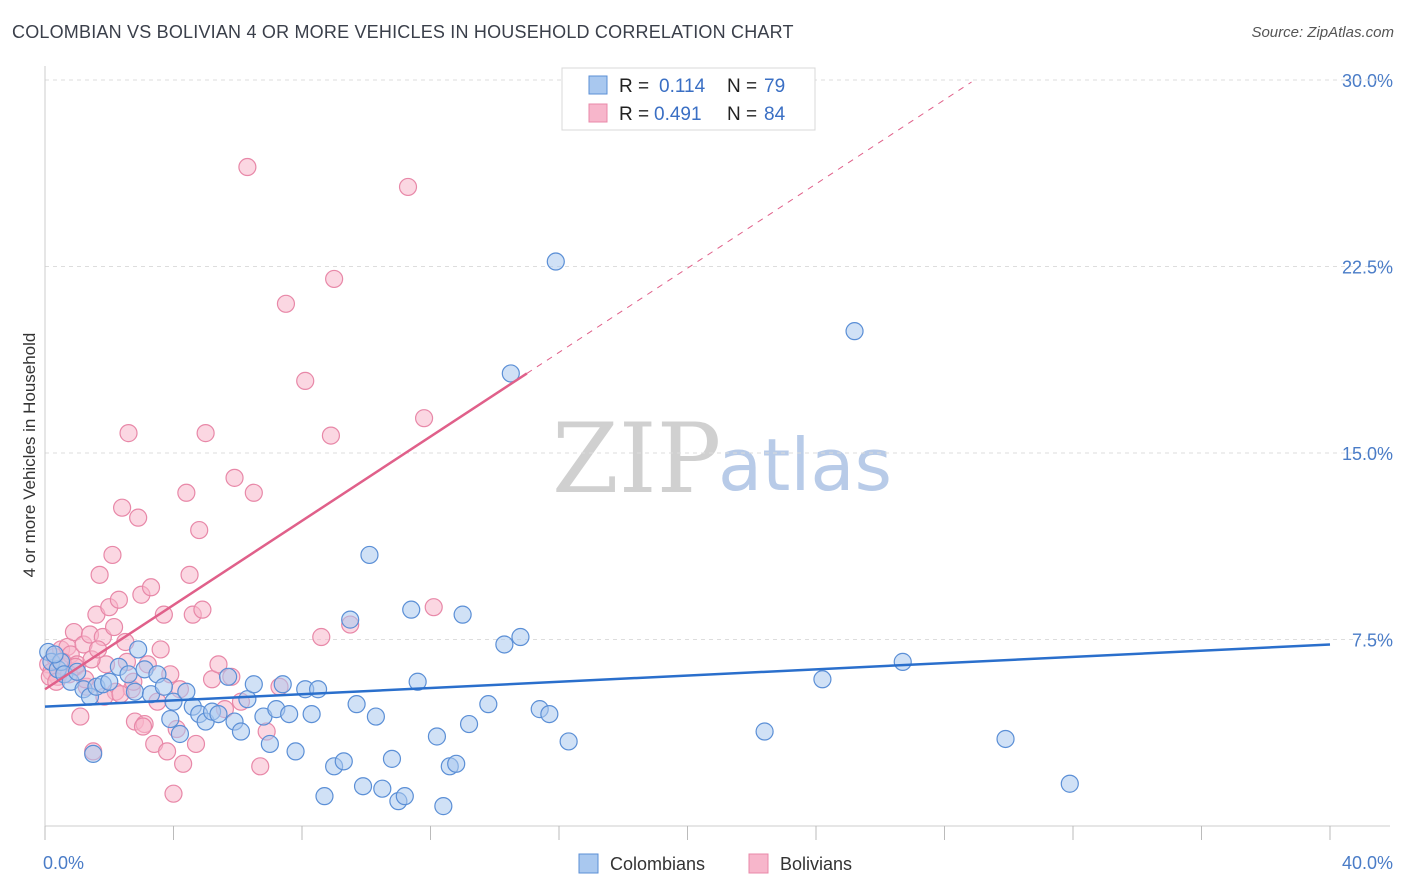 Image resolution: width=1406 pixels, height=892 pixels. What do you see at coordinates (286, 531) in the screenshot?
I see `bolivians-trend-line` at bounding box center [286, 531].